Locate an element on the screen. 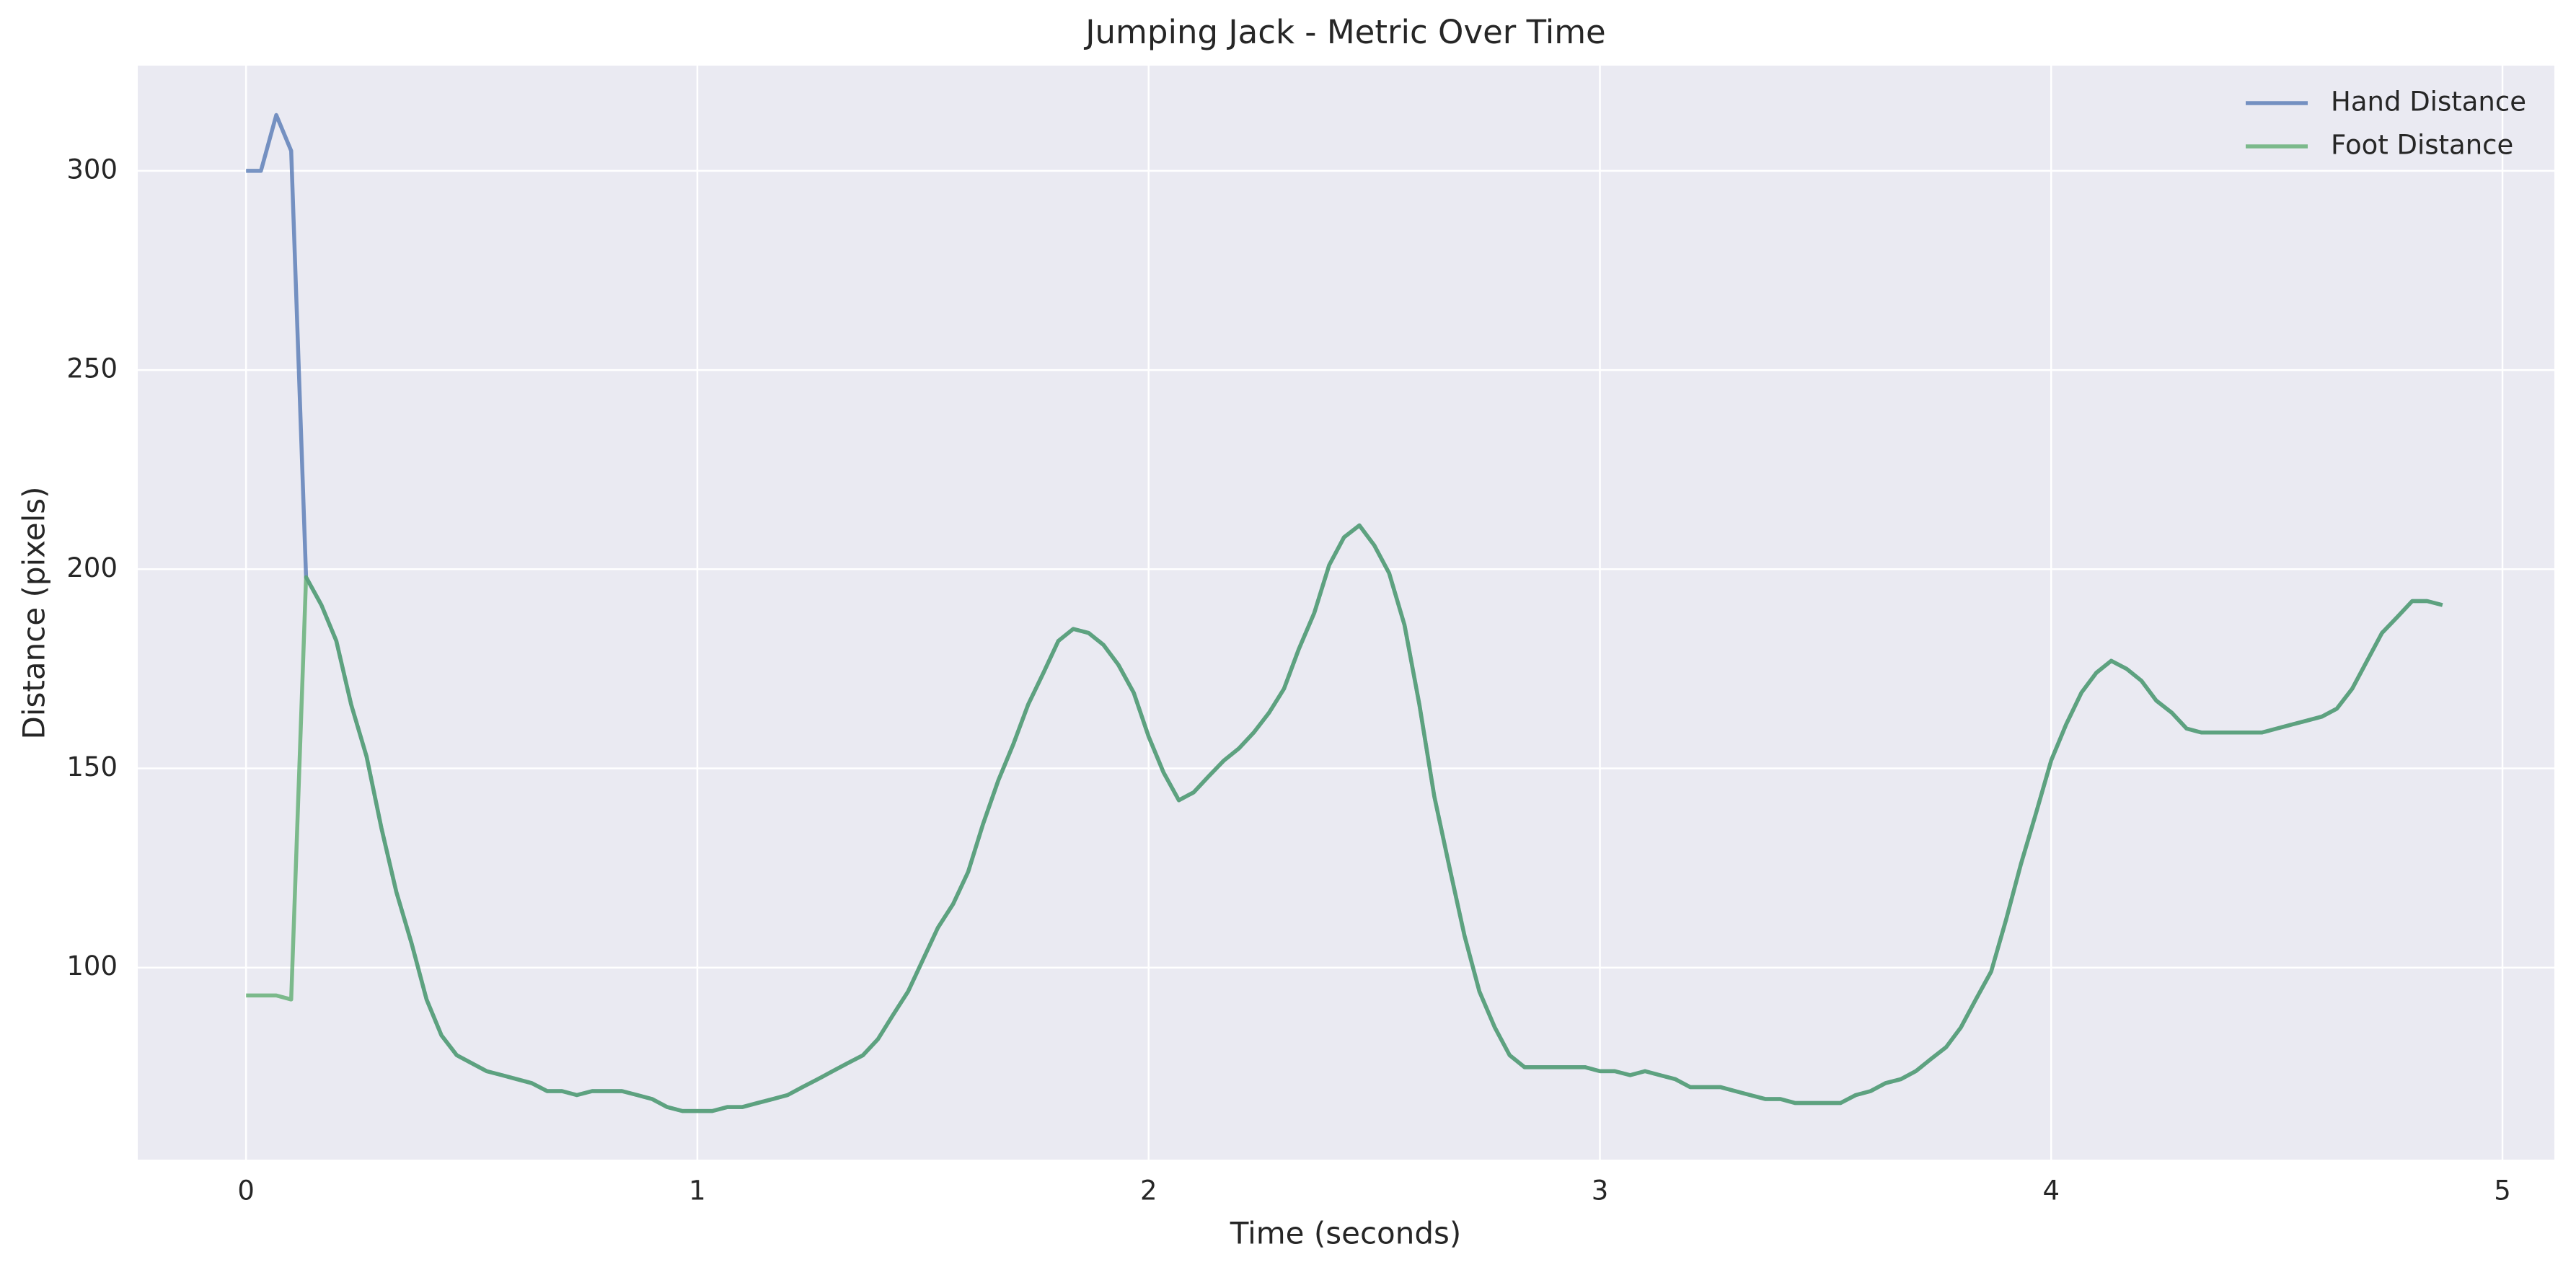  x-tick-label: 4 is located at coordinates (2051, 1190).